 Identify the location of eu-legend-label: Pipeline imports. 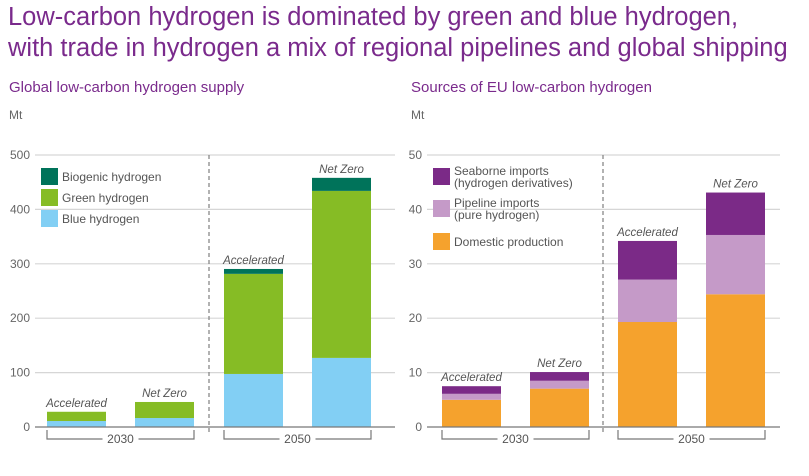
(496, 203).